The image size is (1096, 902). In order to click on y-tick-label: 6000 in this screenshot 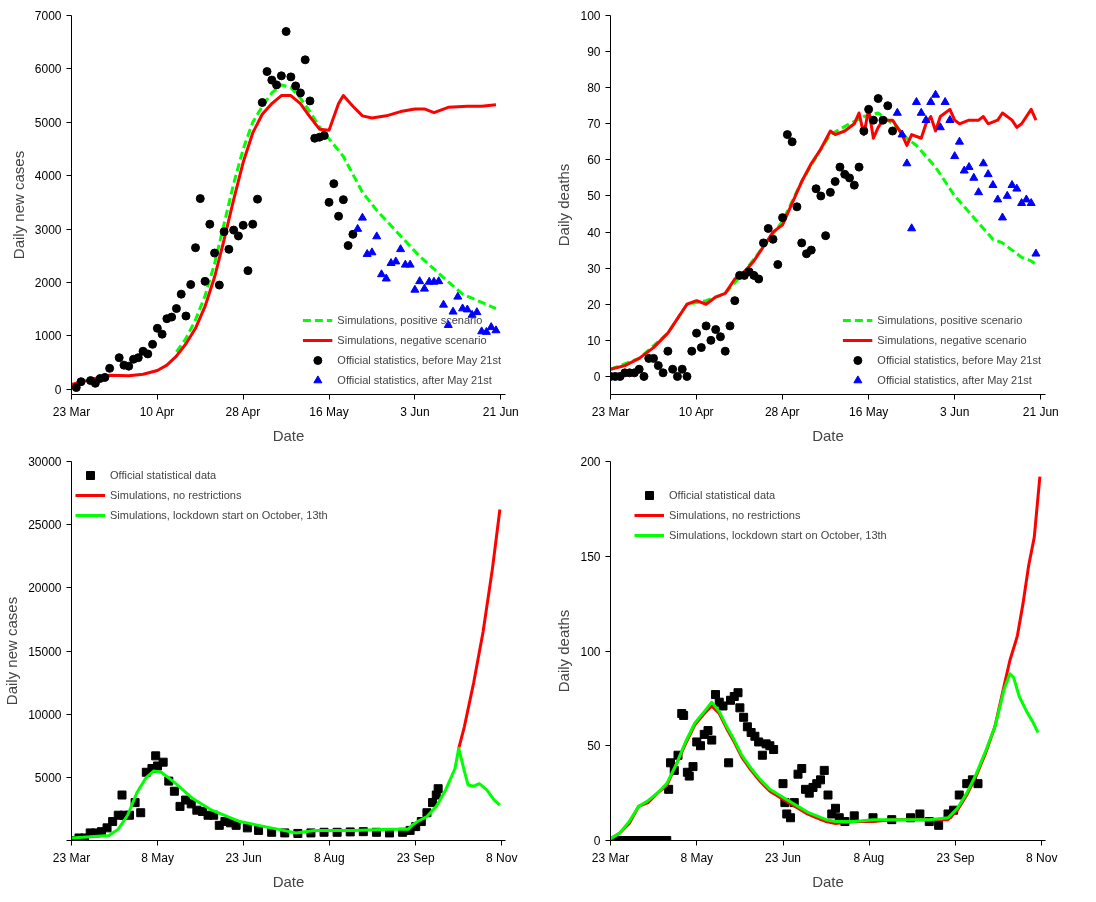, I will do `click(48, 69)`.